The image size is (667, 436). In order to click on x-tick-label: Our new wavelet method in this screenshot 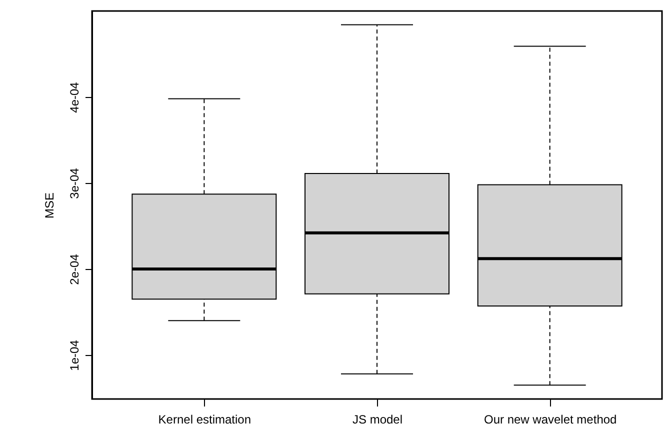, I will do `click(550, 419)`.